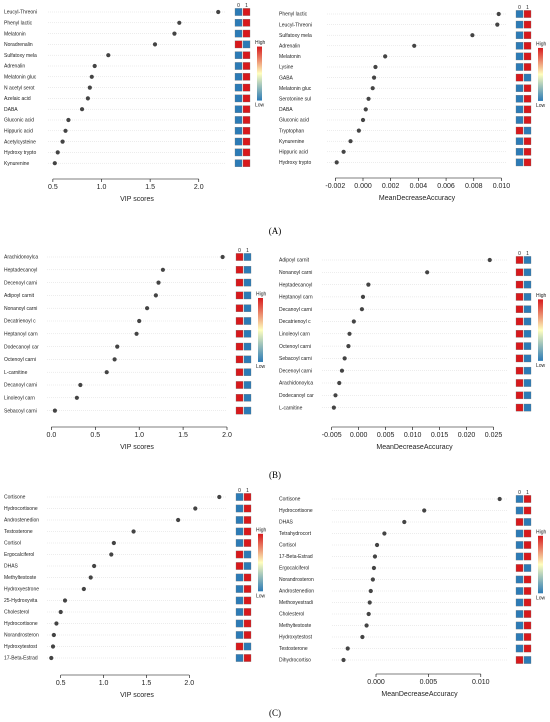  What do you see at coordinates (294, 261) in the screenshot?
I see `feature-label: Adipoyl carnit` at bounding box center [294, 261].